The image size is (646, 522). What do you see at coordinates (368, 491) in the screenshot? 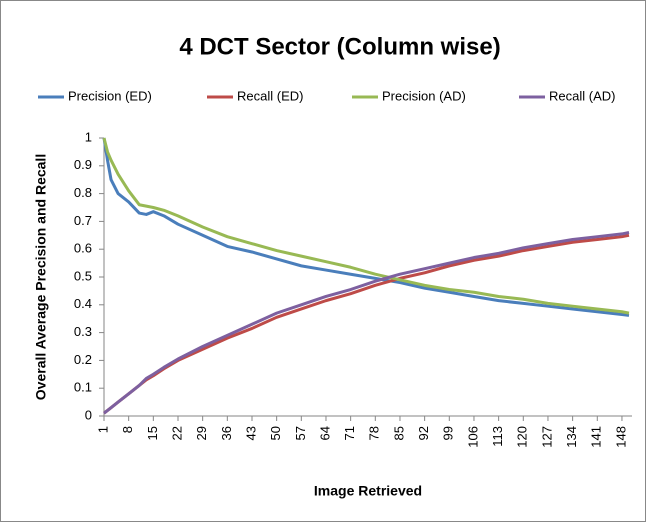
I see `x-axis-title: Image Retrieved` at bounding box center [368, 491].